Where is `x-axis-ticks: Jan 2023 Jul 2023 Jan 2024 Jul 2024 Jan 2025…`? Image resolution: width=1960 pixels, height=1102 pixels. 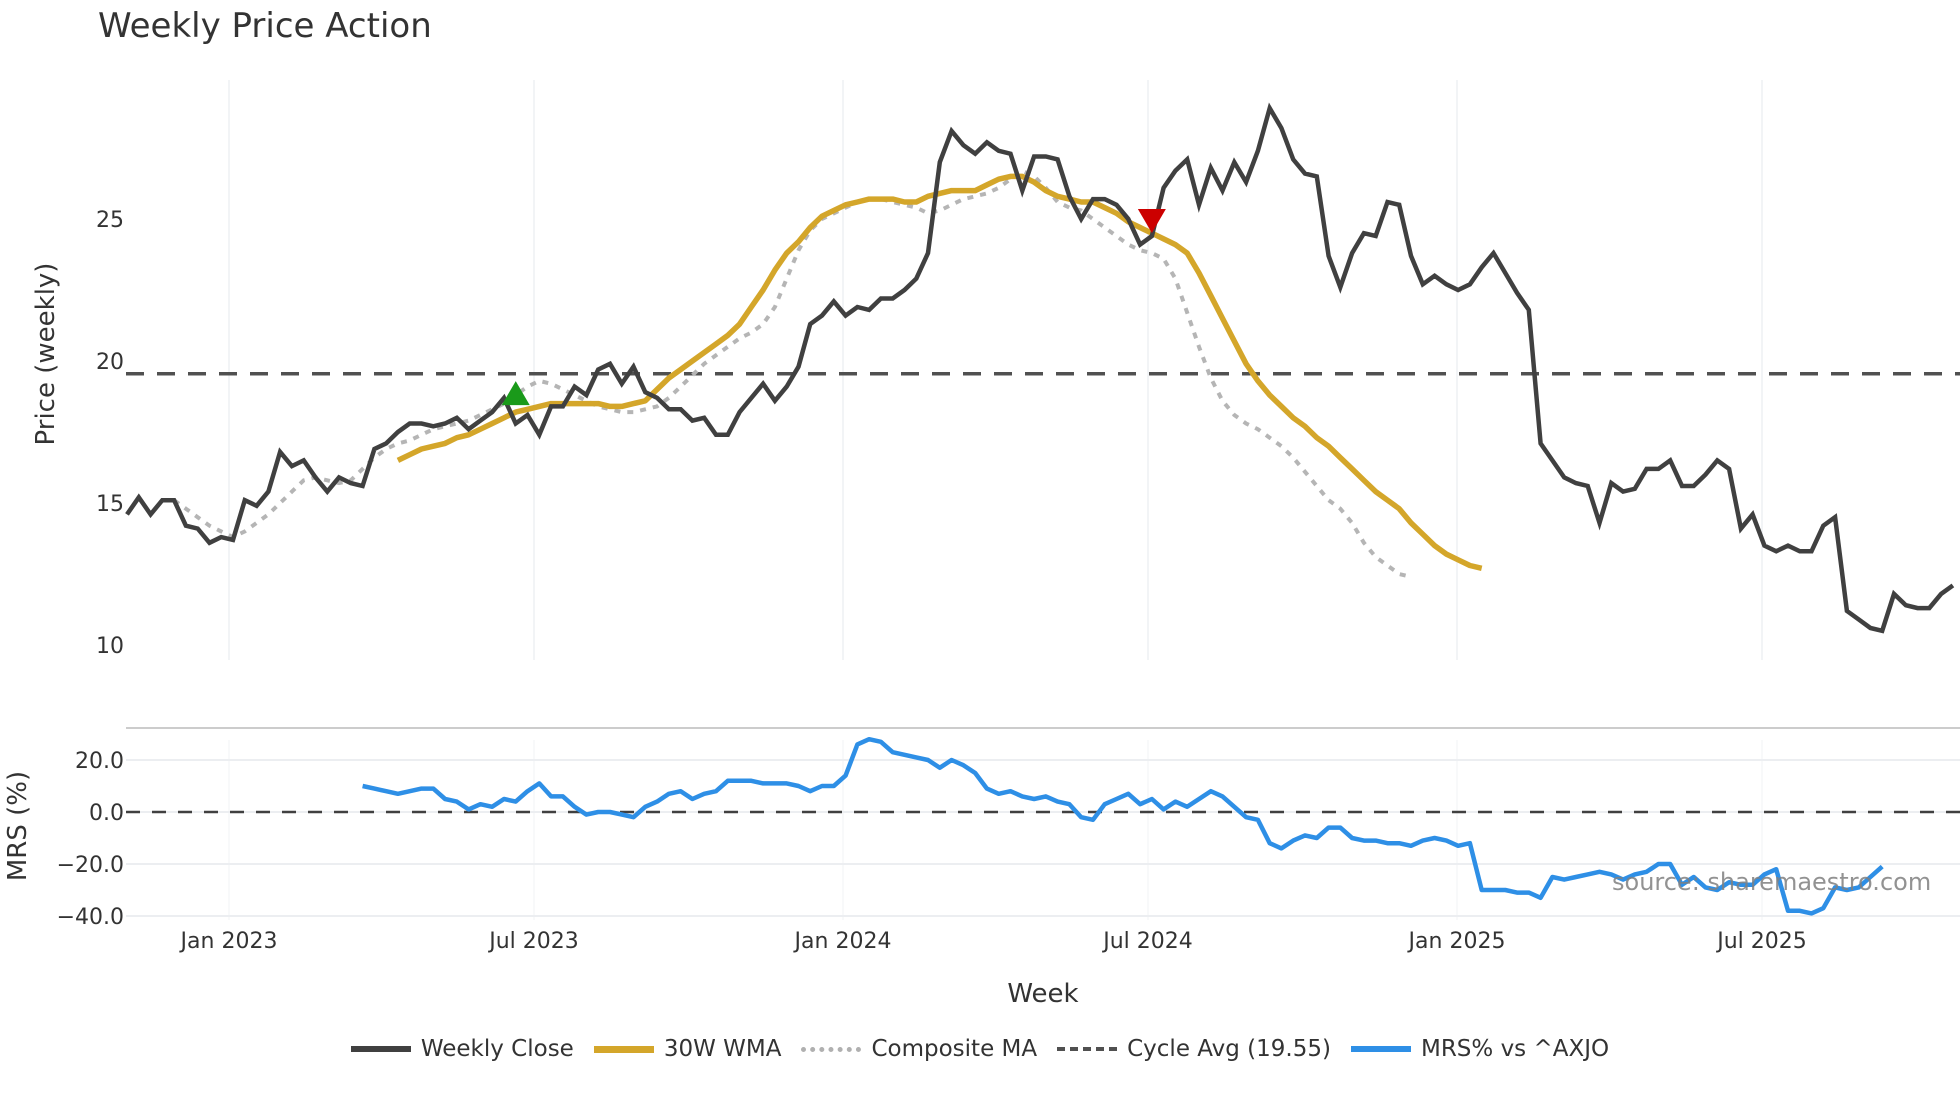
x-axis-ticks: Jan 2023 Jul 2023 Jan 2024 Jul 2024 Jan 2025… is located at coordinates (993, 941).